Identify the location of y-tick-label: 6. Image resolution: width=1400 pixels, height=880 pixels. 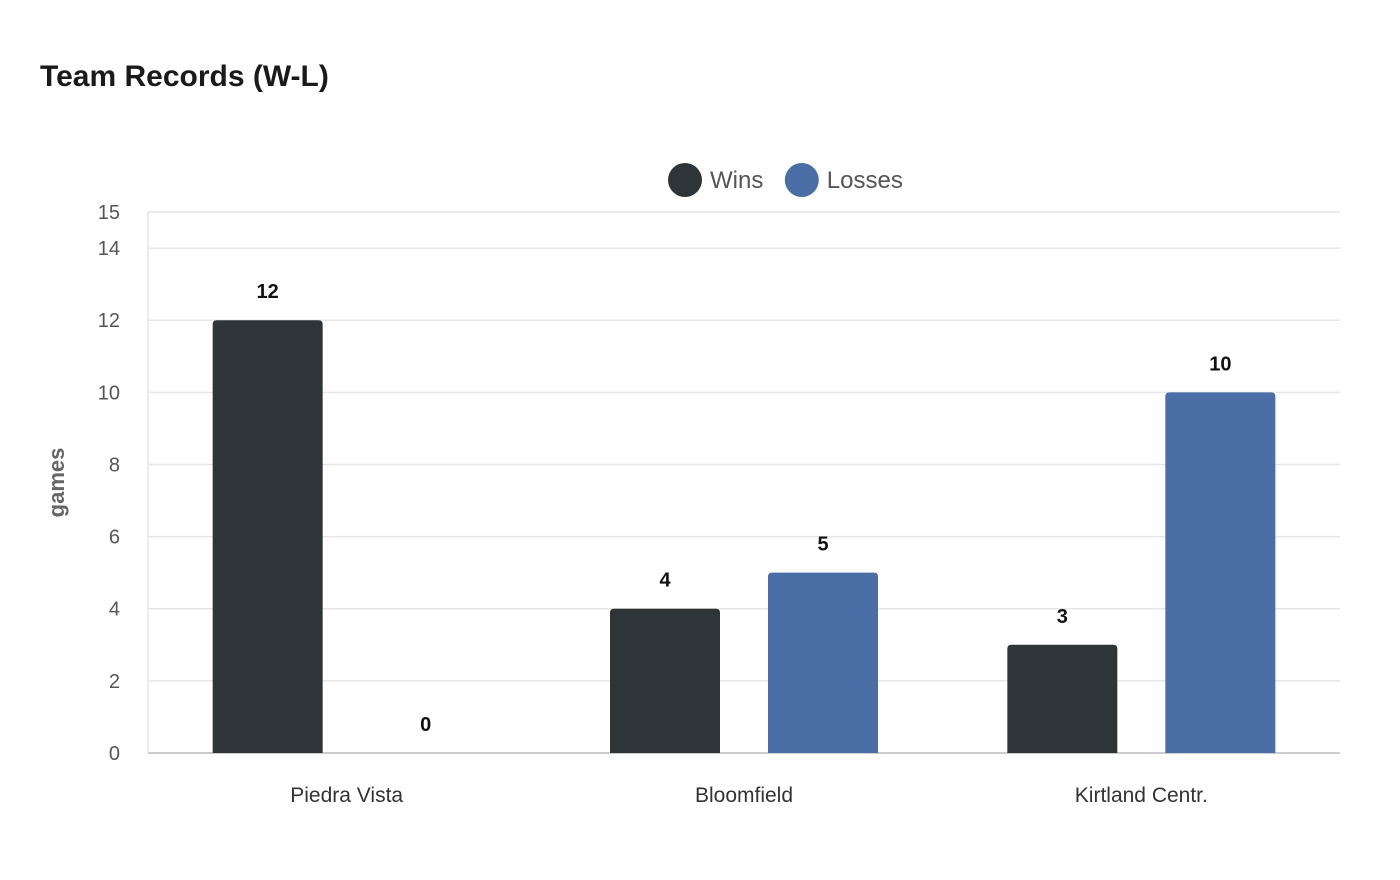
(114, 538).